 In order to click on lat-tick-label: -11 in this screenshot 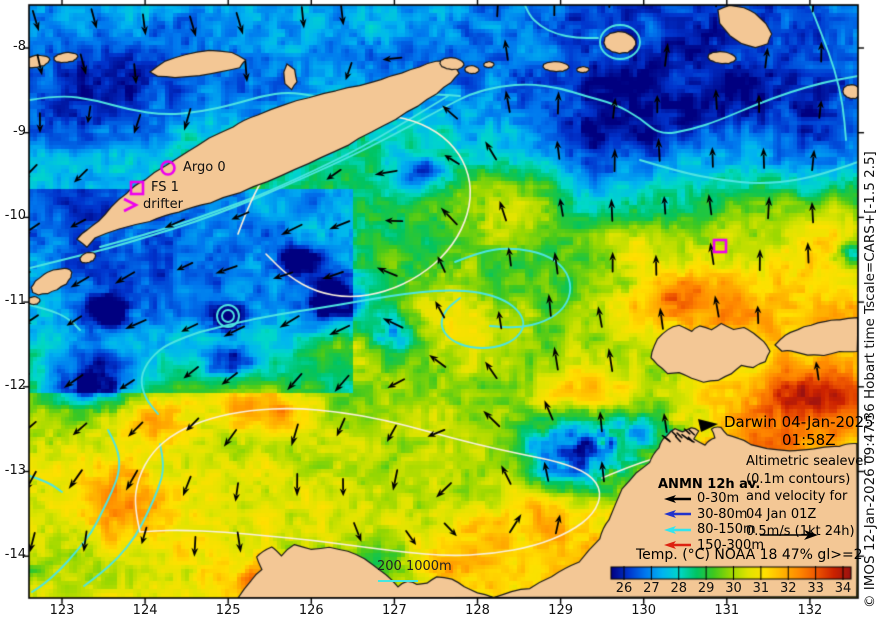, I will do `click(15, 301)`.